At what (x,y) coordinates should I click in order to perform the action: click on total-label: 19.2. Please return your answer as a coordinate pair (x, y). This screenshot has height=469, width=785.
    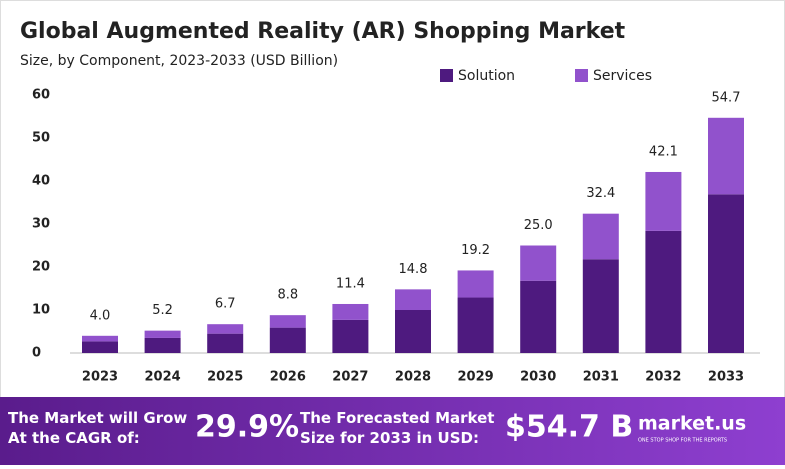
    Looking at the image, I should click on (475, 250).